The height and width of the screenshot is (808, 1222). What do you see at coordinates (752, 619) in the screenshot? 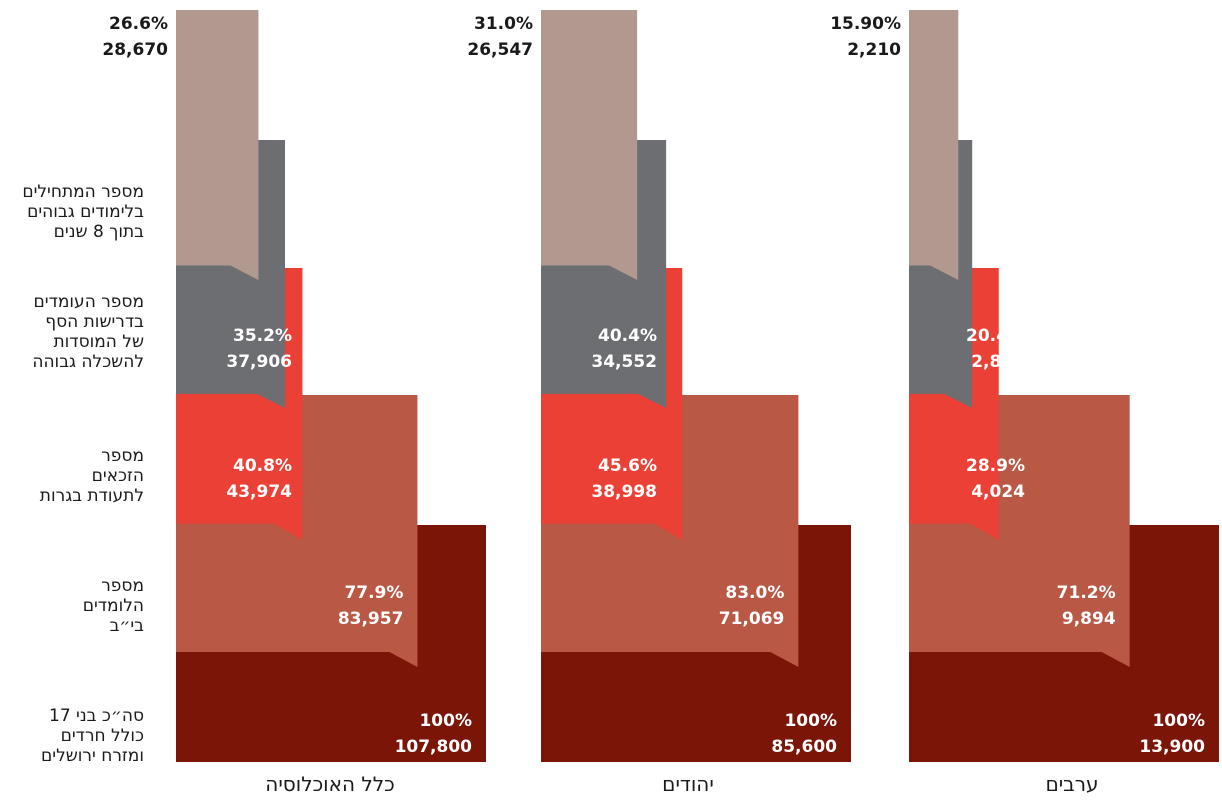
I see `value-label-grade12-g1: 71,069` at bounding box center [752, 619].